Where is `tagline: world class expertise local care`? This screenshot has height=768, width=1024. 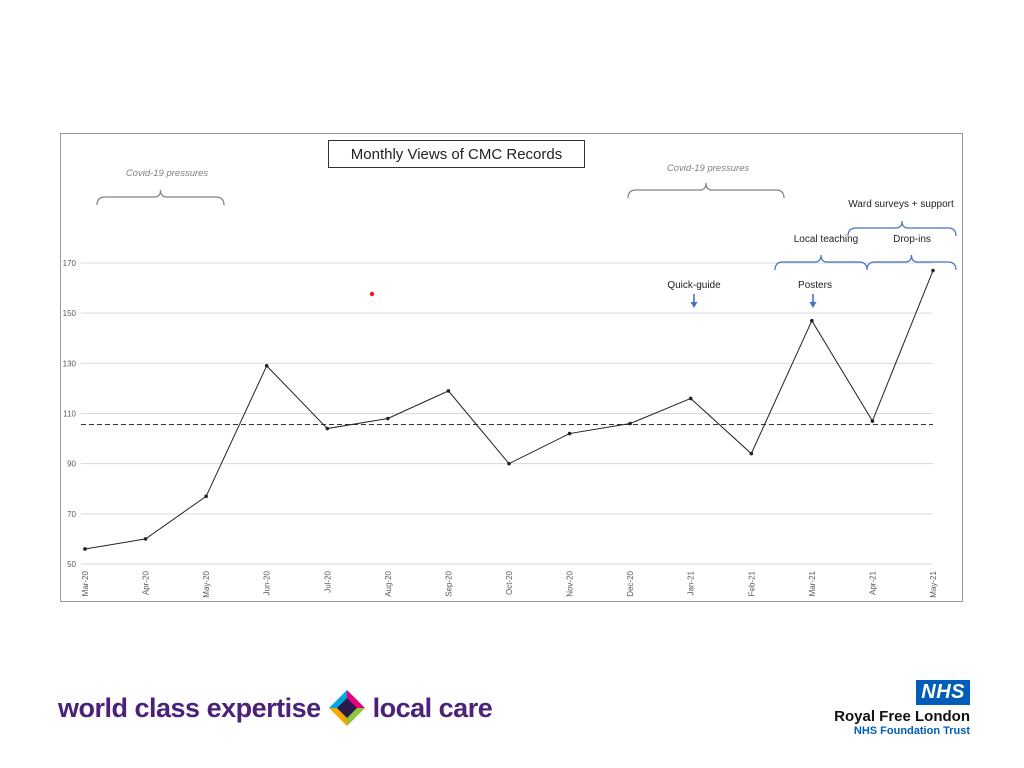 tagline: world class expertise local care is located at coordinates (275, 708).